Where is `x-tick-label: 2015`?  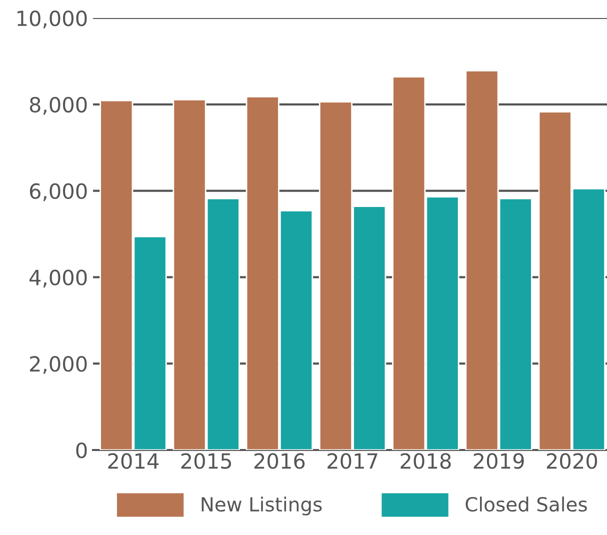
x-tick-label: 2015 is located at coordinates (206, 461).